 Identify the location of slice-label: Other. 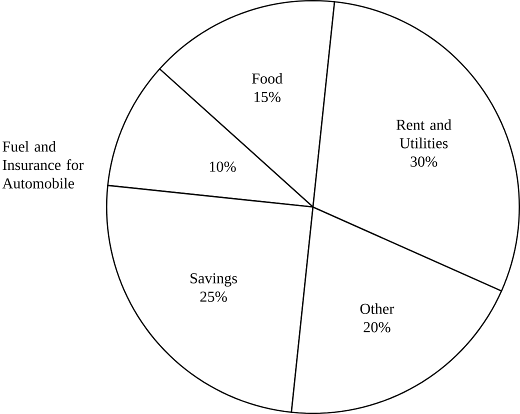
(377, 308).